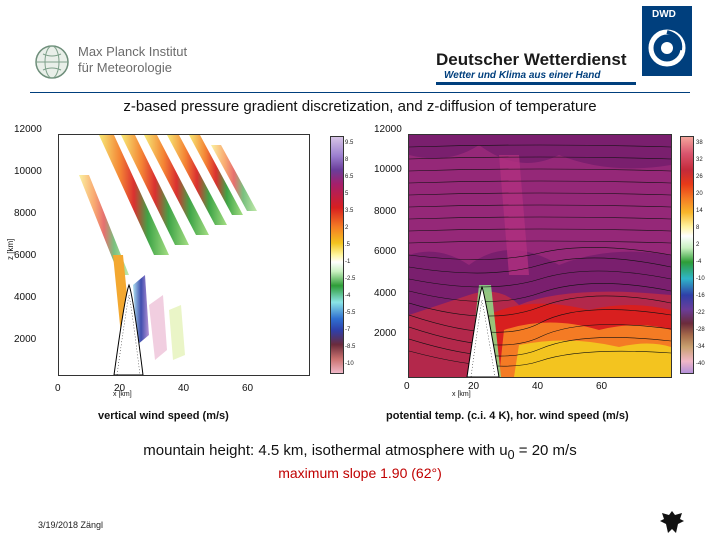 The width and height of the screenshot is (720, 541). I want to click on cbar-label: -34, so click(700, 347).